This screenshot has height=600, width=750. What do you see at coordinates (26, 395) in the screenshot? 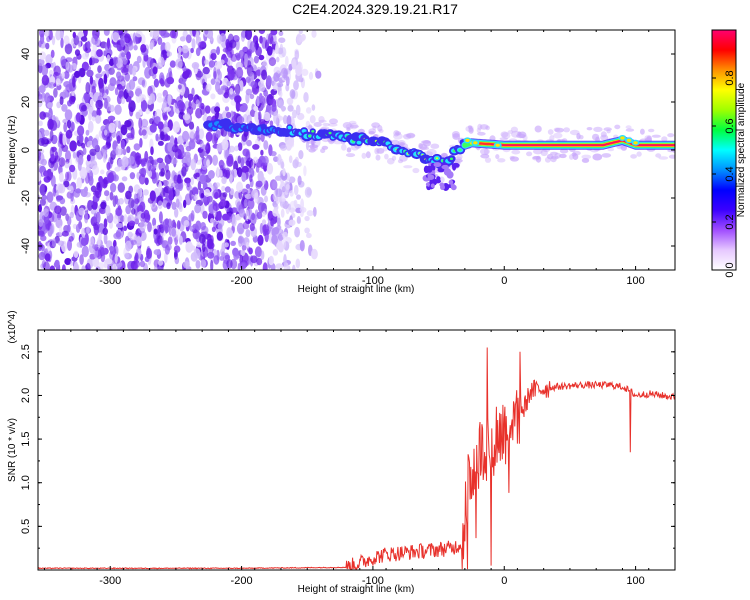
I see `snr-ytick-label-3: 2.0` at bounding box center [26, 395].